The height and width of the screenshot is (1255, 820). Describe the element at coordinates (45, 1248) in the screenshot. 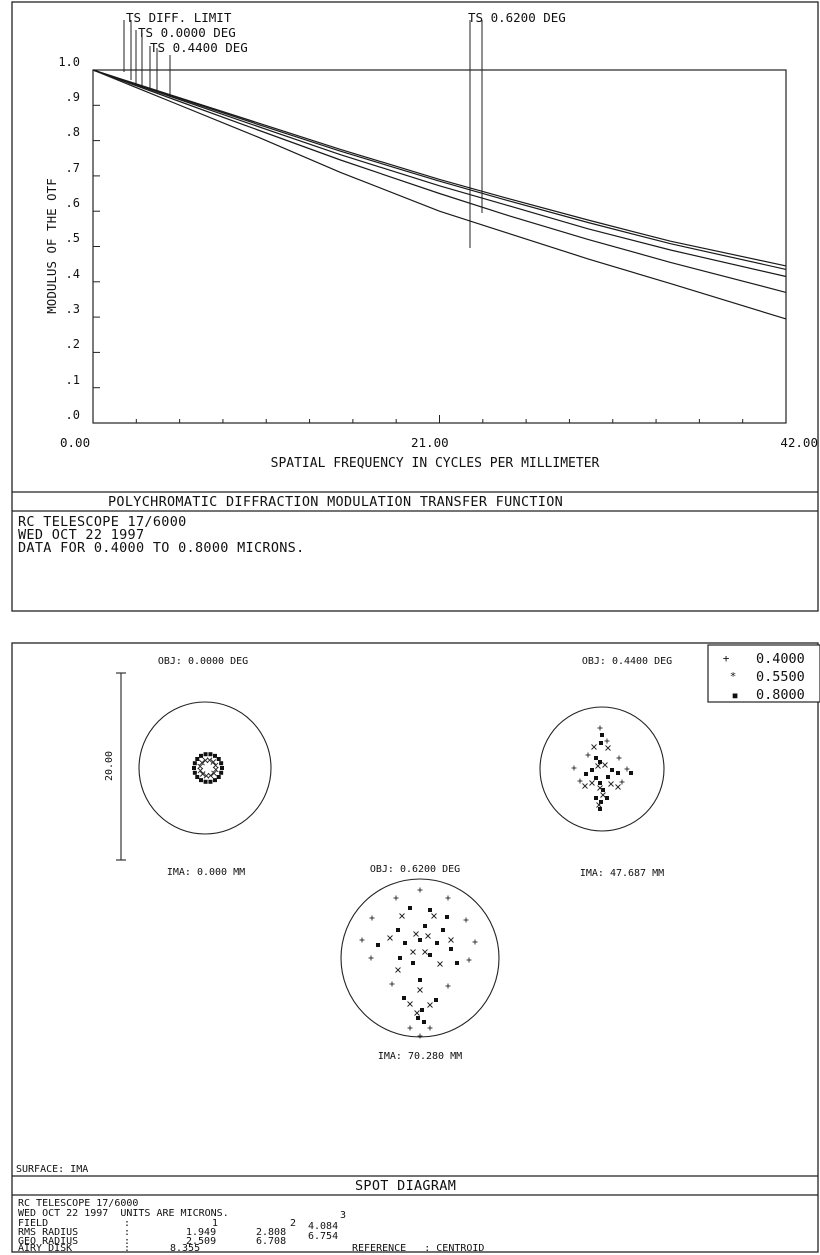

I see `airy-disk-label: AIRY DISK` at that location.